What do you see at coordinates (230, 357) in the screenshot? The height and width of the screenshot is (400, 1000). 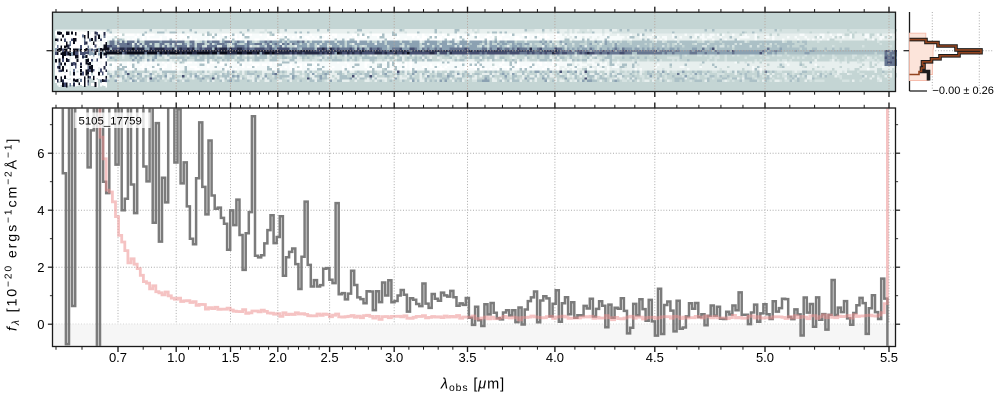 I see `svg-text: 1.5` at bounding box center [230, 357].